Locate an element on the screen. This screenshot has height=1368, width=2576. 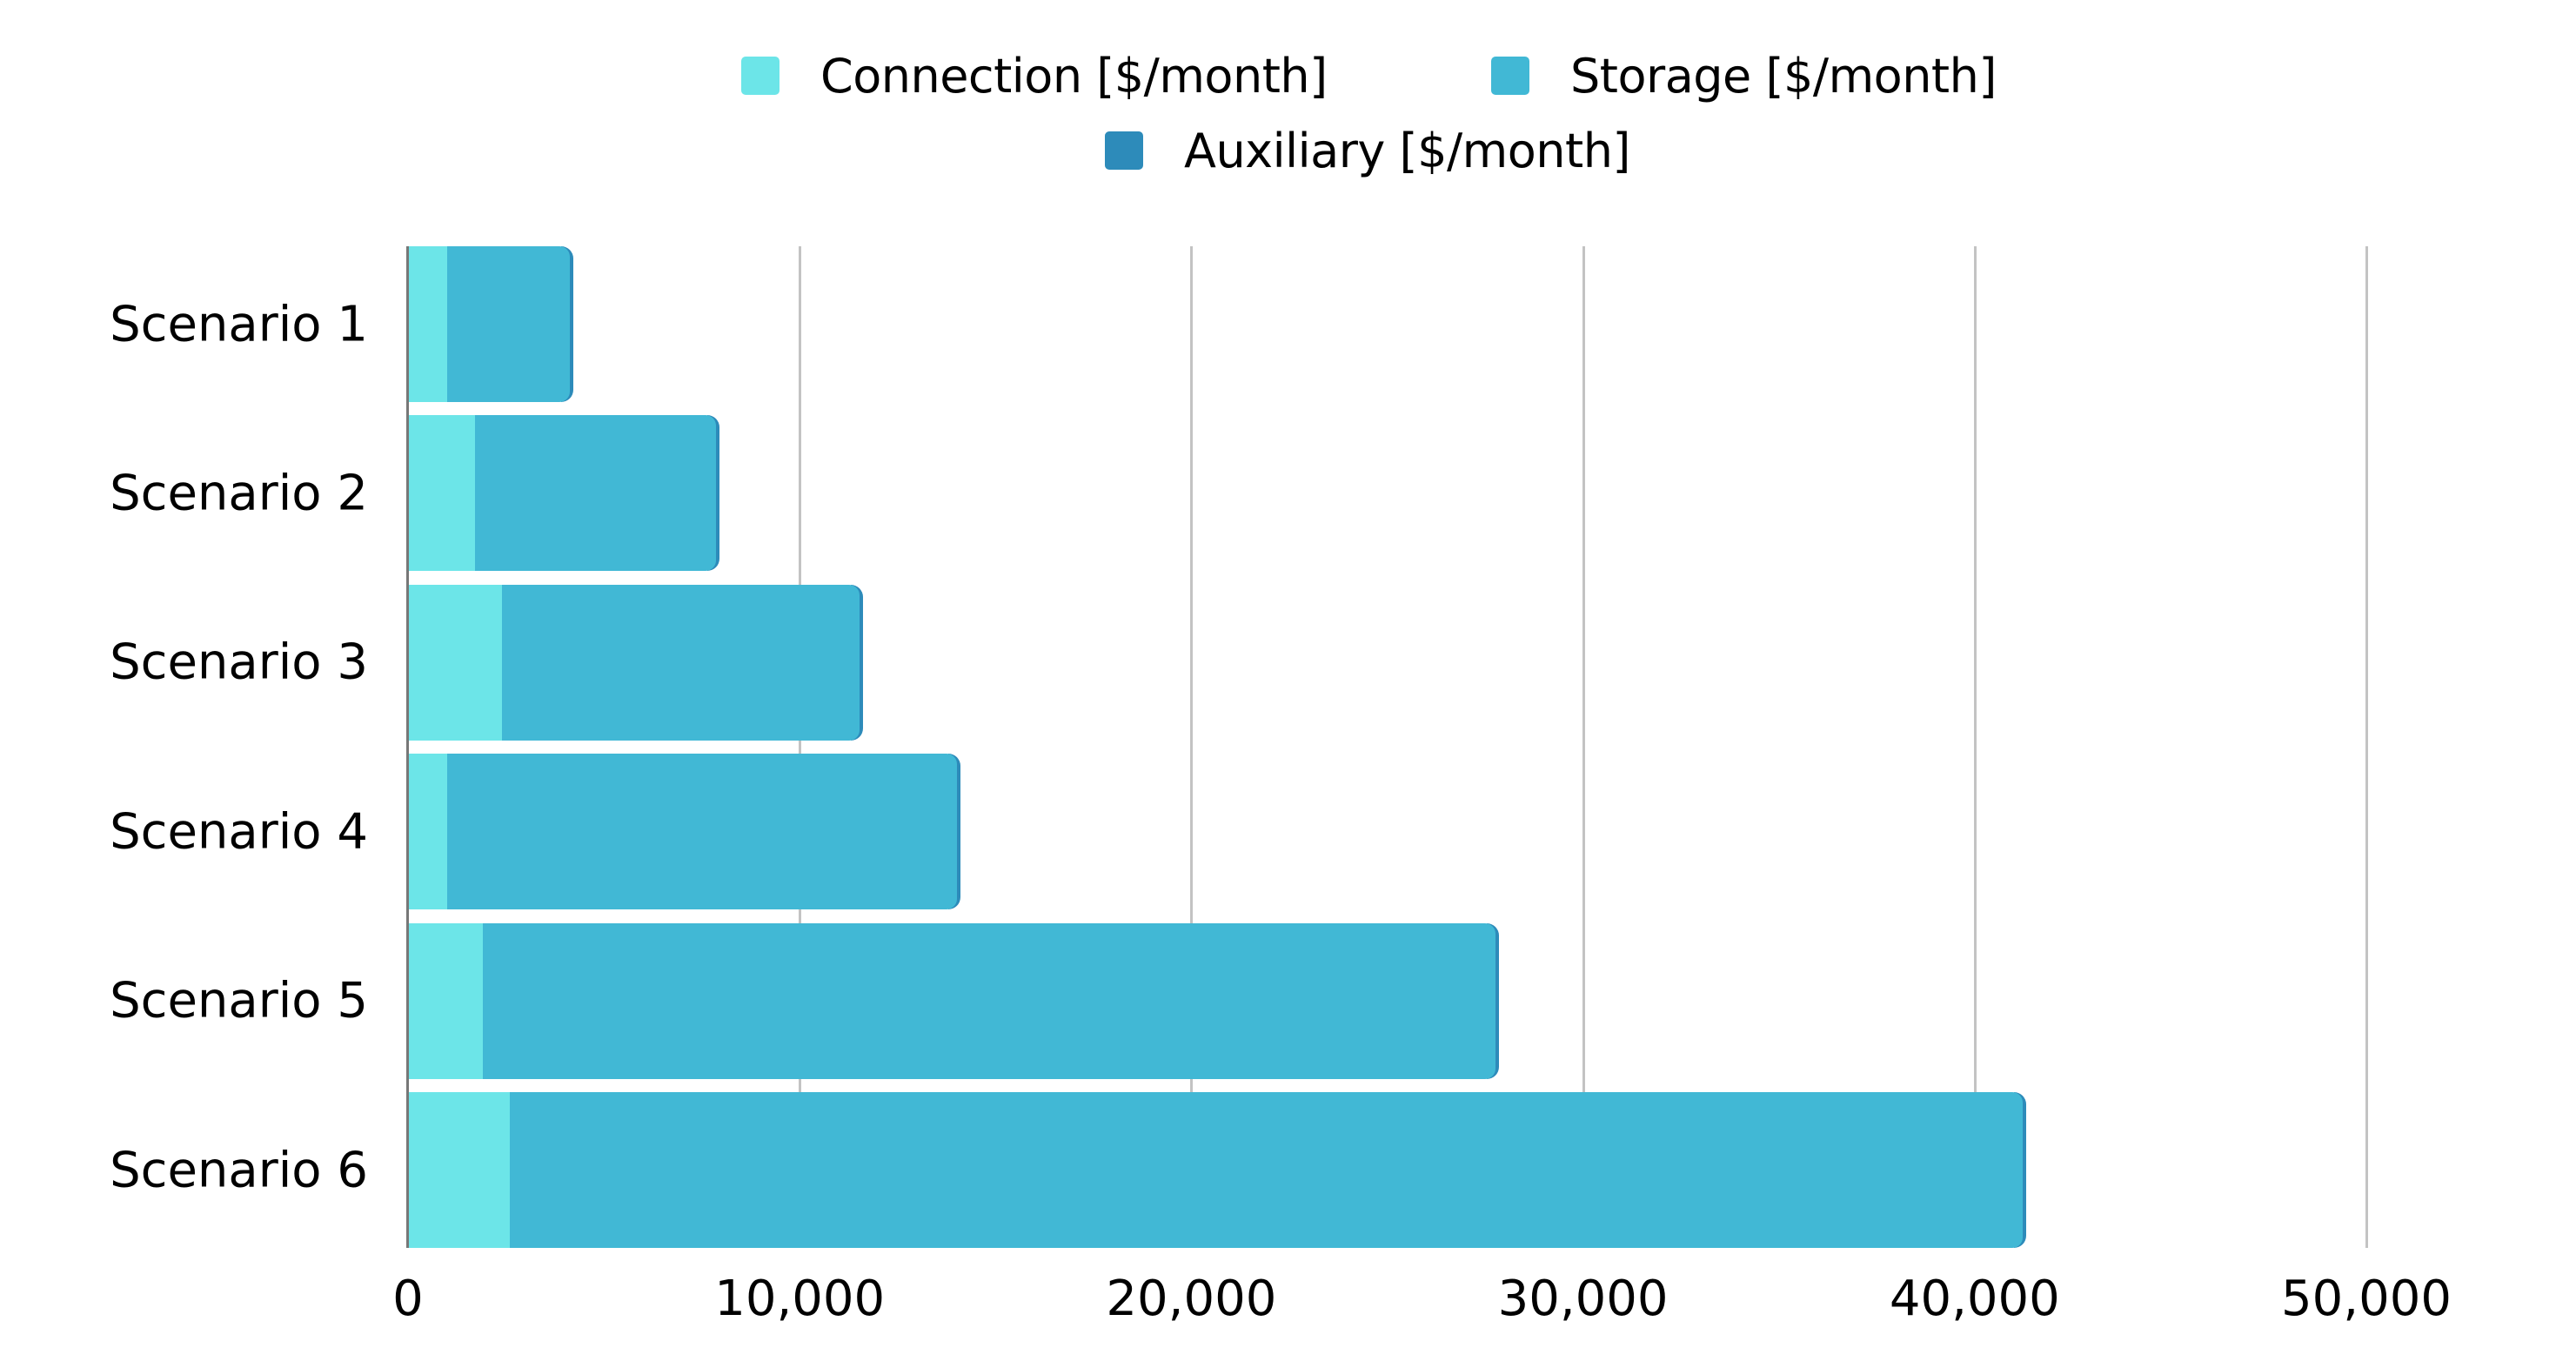
y-category-label: Scenario 6 is located at coordinates (239, 1170).